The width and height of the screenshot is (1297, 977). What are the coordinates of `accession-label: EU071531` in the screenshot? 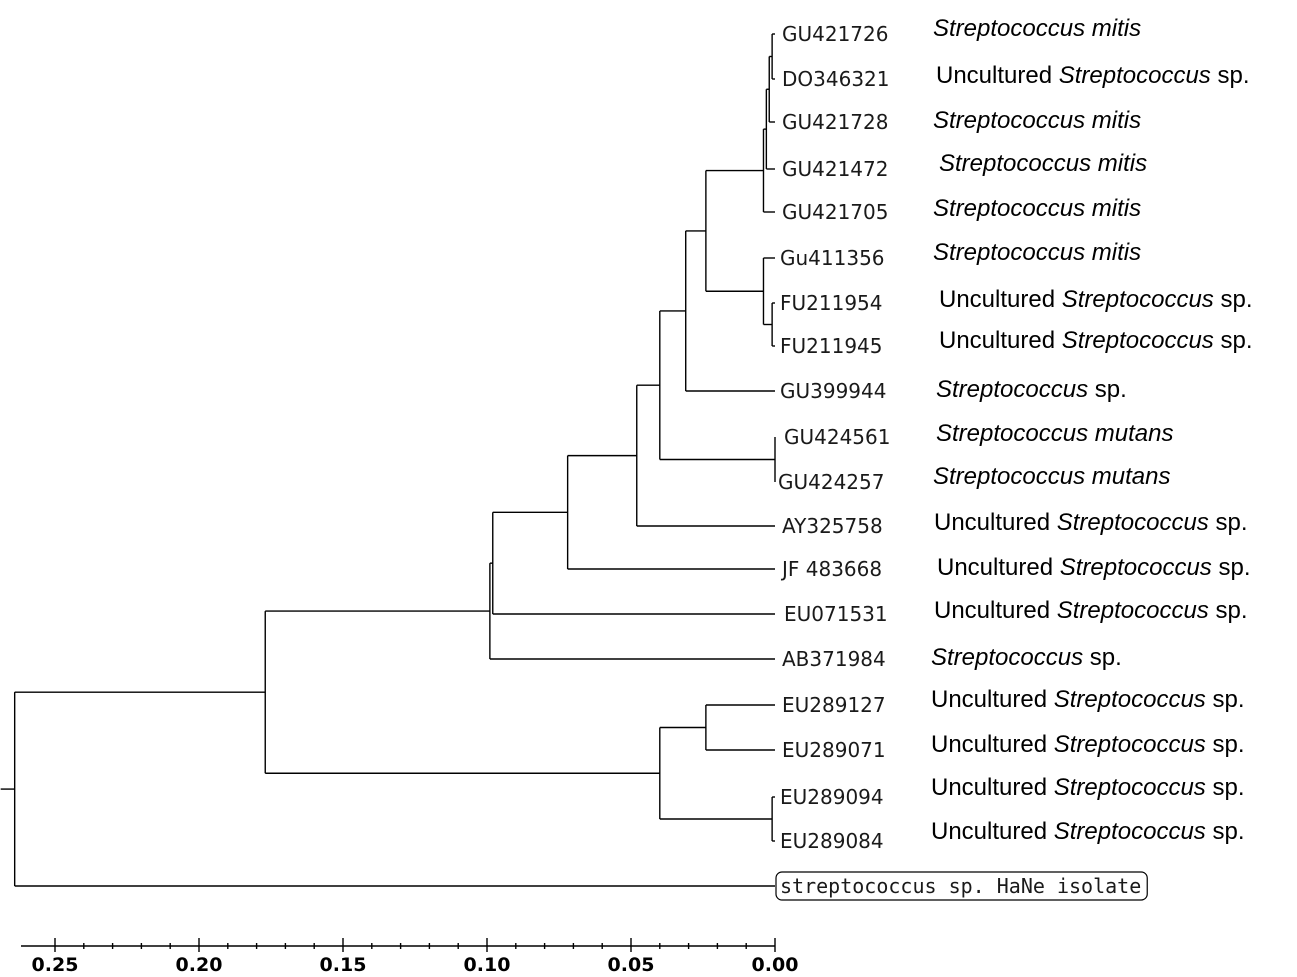 It's located at (836, 614).